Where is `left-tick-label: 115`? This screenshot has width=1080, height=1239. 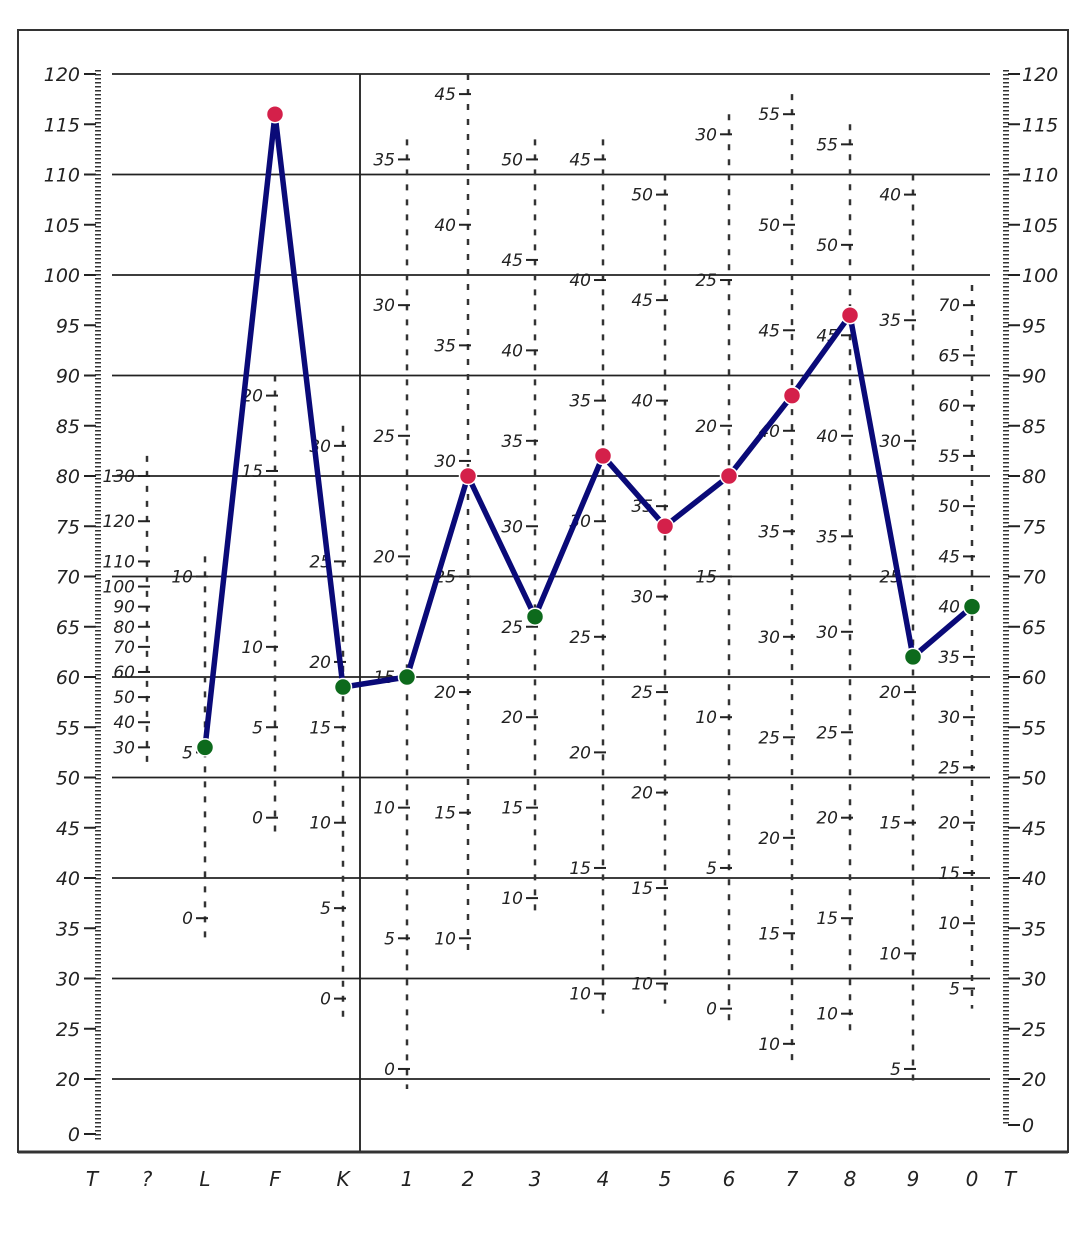
left-tick-label: 115 is located at coordinates (62, 125).